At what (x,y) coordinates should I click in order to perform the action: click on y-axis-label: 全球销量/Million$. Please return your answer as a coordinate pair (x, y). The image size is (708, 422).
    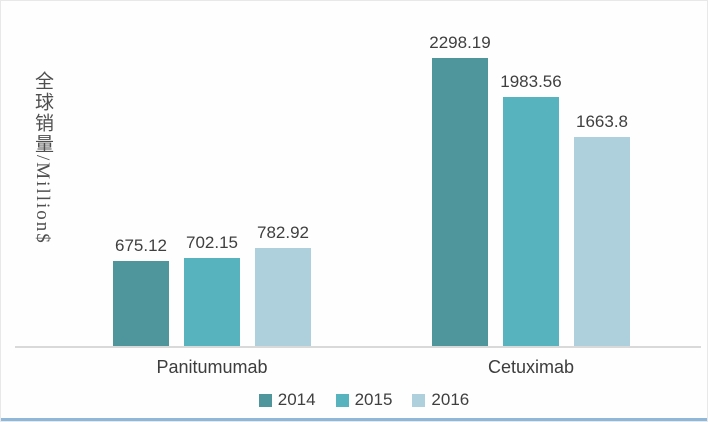
    Looking at the image, I should click on (42, 158).